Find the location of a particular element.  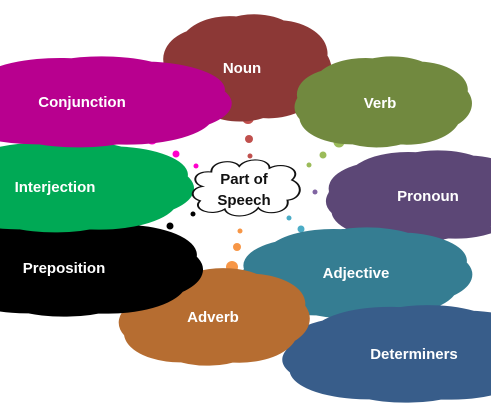

center-label-line2: Speech is located at coordinates (243, 200).